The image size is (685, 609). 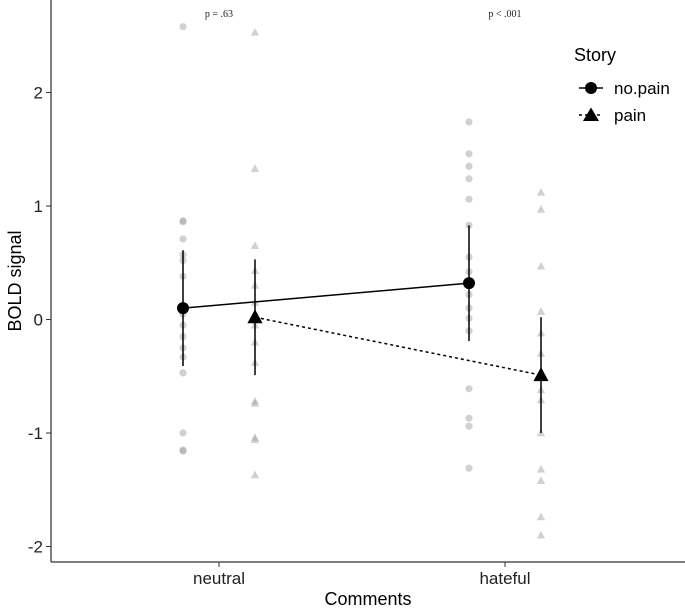 I want to click on x-tick-label: hateful, so click(x=504, y=578).